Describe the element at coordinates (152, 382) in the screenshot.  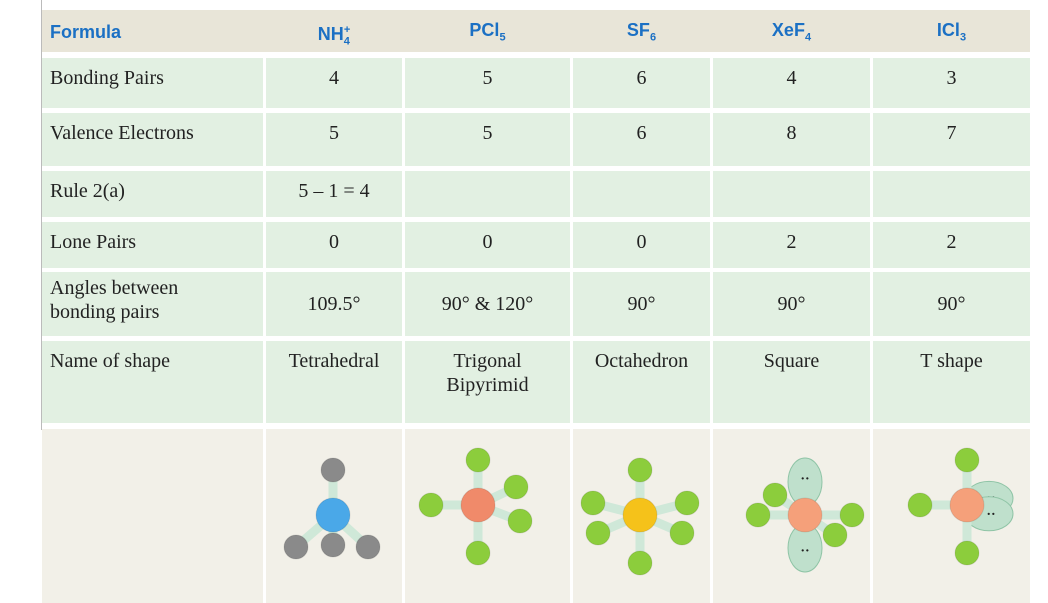
I see `row-label: Name of shape` at that location.